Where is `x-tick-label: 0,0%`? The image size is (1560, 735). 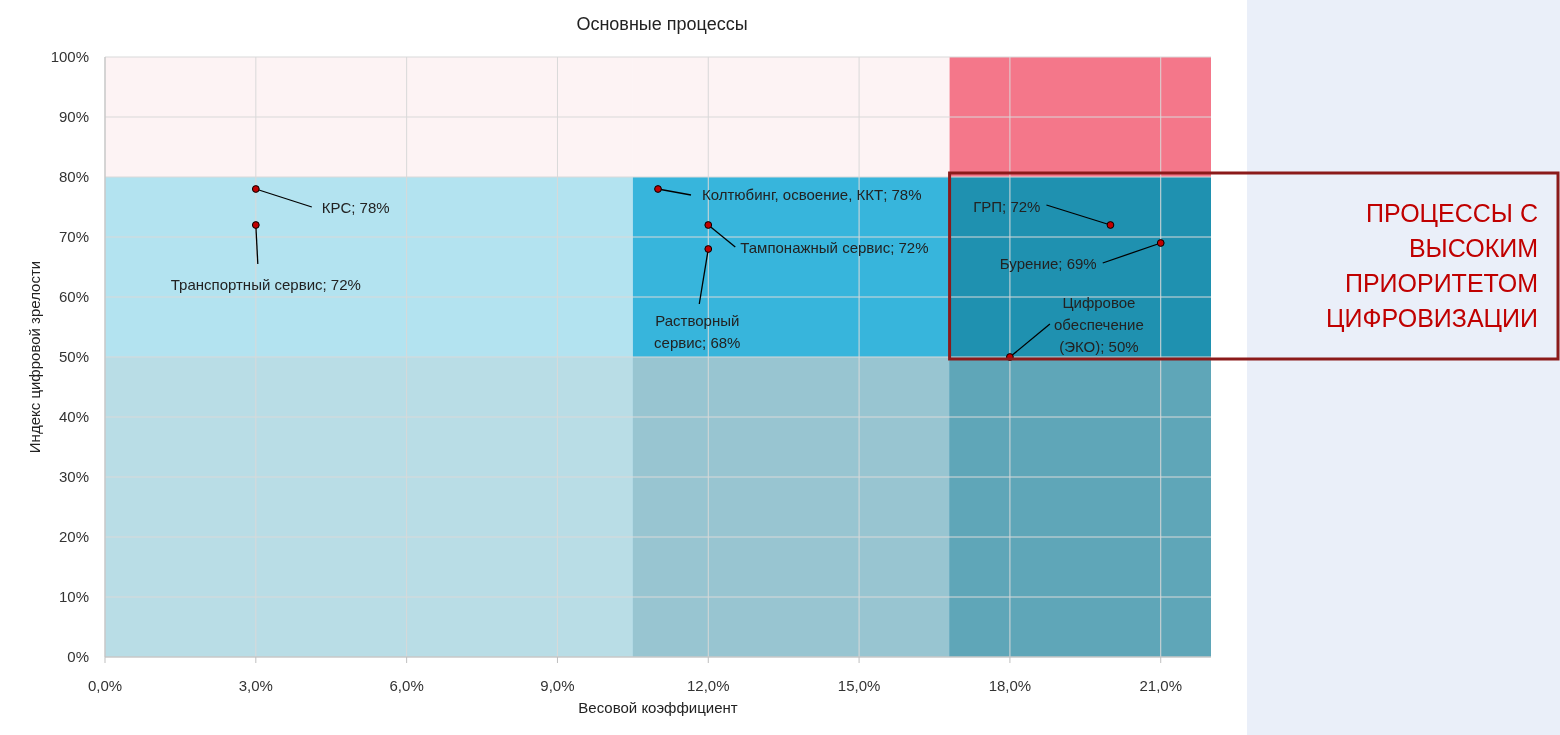 x-tick-label: 0,0% is located at coordinates (105, 685).